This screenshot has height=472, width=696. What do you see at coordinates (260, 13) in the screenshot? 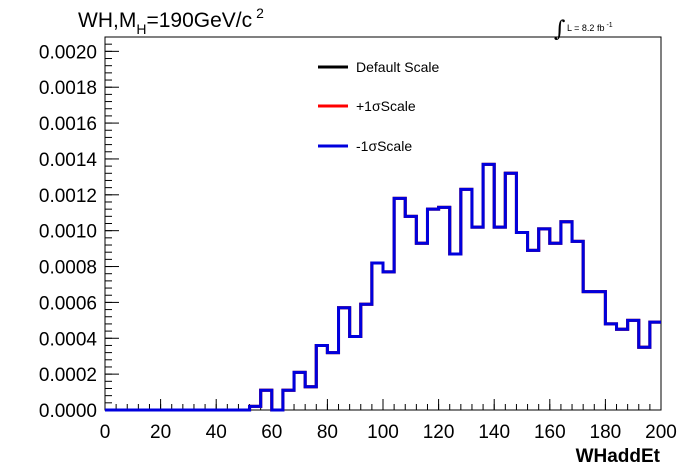
I see `chart-title-sup: 2` at bounding box center [260, 13].